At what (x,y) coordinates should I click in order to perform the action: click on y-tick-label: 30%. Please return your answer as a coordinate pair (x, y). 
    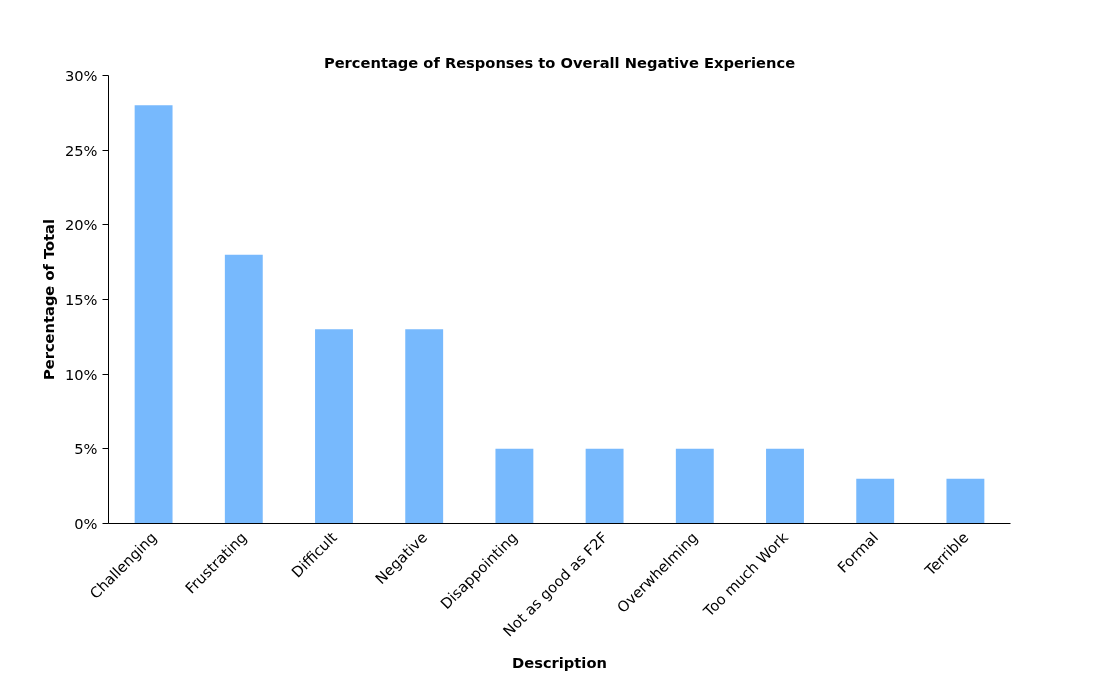
    Looking at the image, I should click on (81, 75).